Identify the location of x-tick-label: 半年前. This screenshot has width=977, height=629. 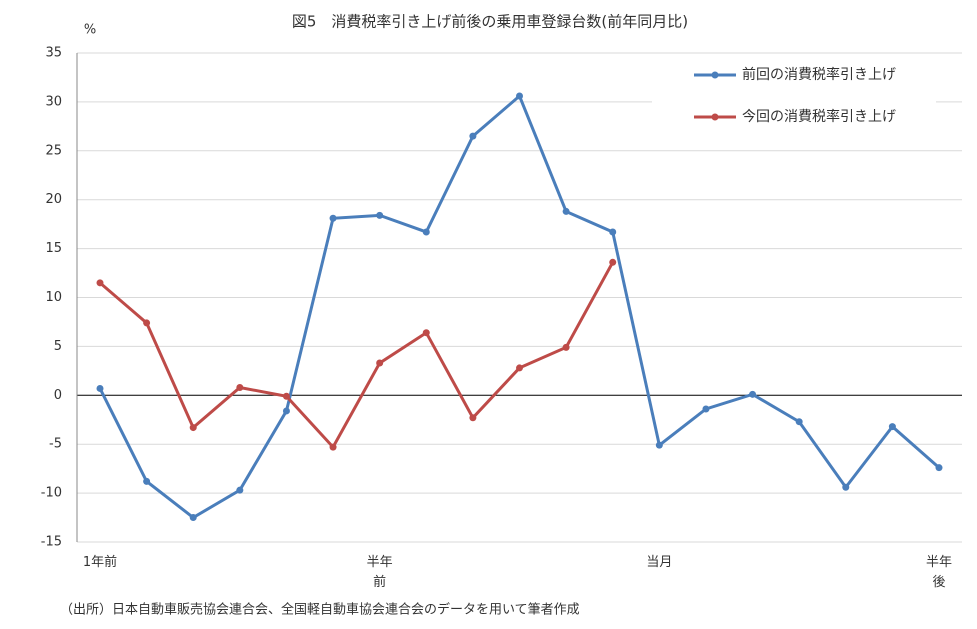
(380, 572).